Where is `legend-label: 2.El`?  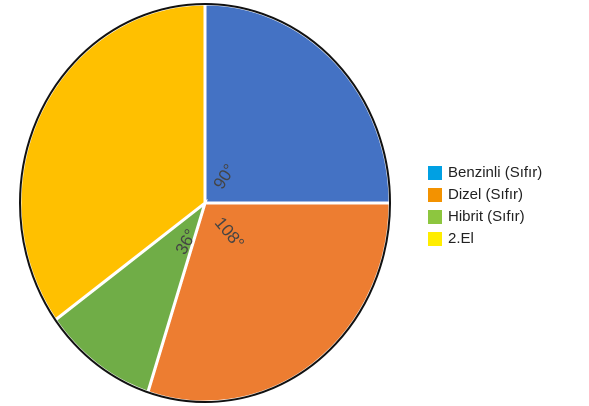
legend-label: 2.El is located at coordinates (461, 238).